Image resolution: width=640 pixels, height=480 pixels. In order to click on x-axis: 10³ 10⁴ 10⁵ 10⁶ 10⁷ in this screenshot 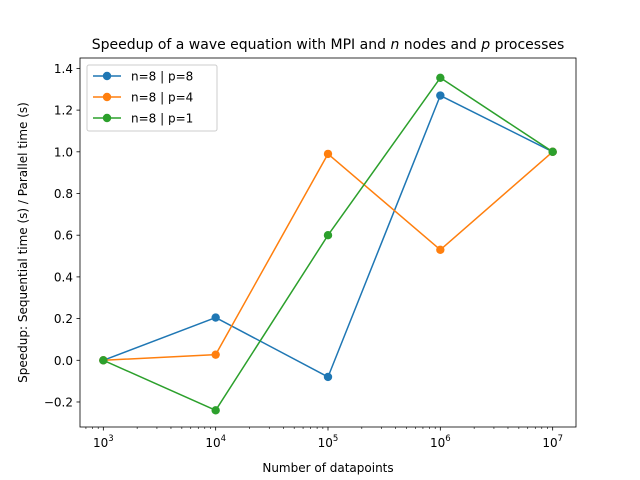, I will do `click(324, 438)`.